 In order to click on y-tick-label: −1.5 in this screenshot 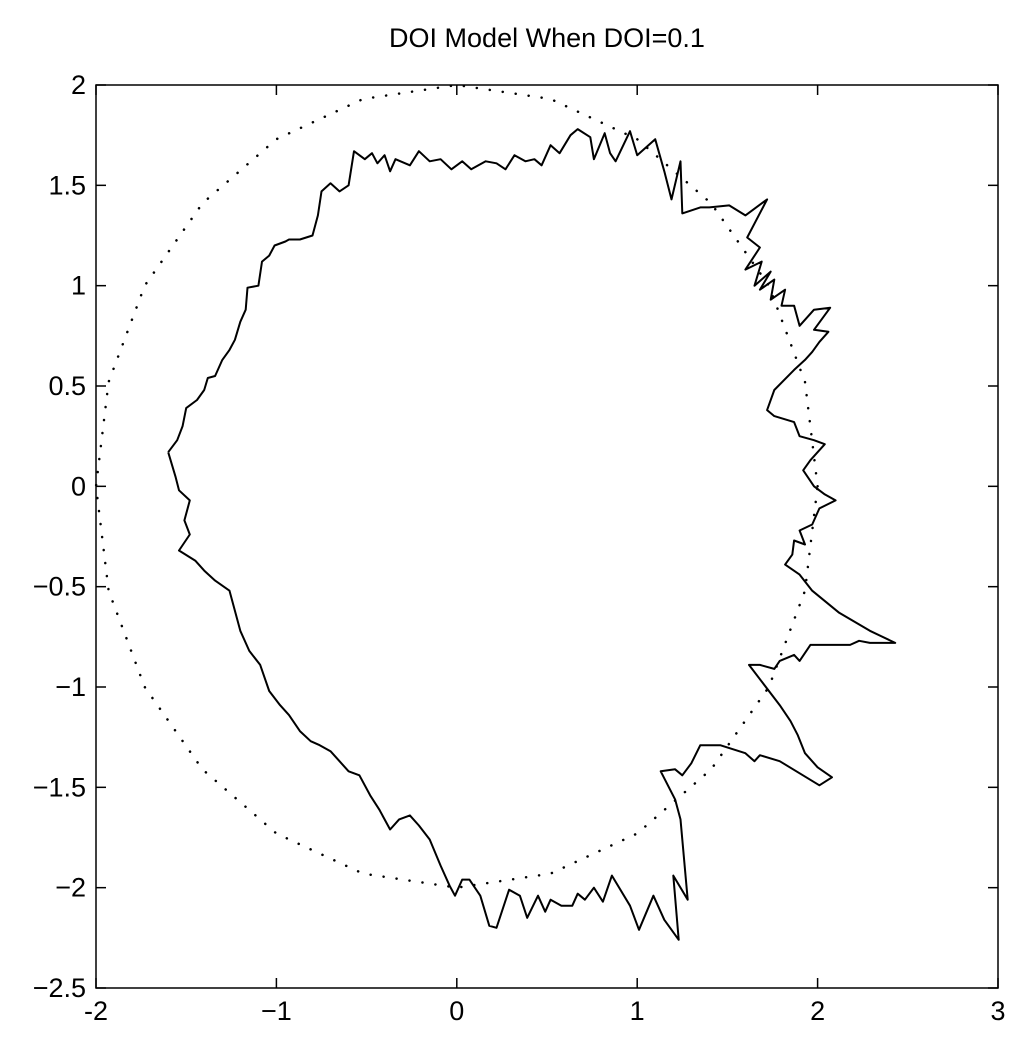, I will do `click(59, 787)`.